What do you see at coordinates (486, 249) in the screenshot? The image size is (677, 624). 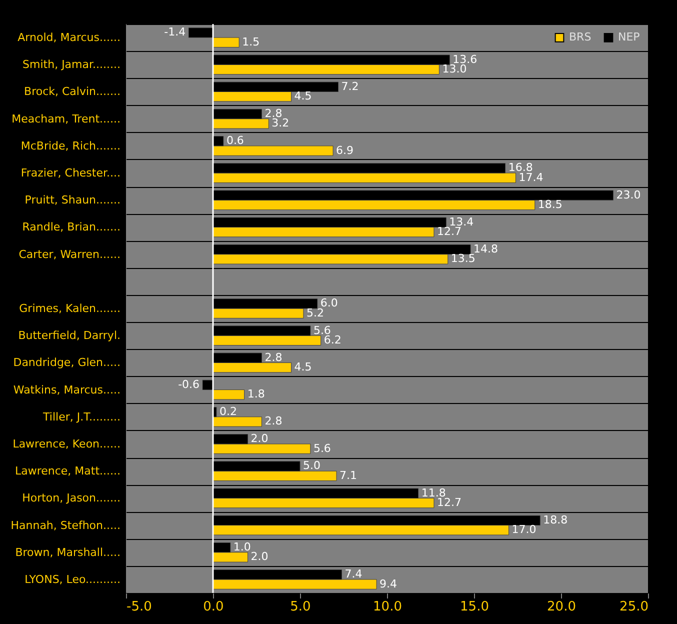 I see `data-label: 14.8` at bounding box center [486, 249].